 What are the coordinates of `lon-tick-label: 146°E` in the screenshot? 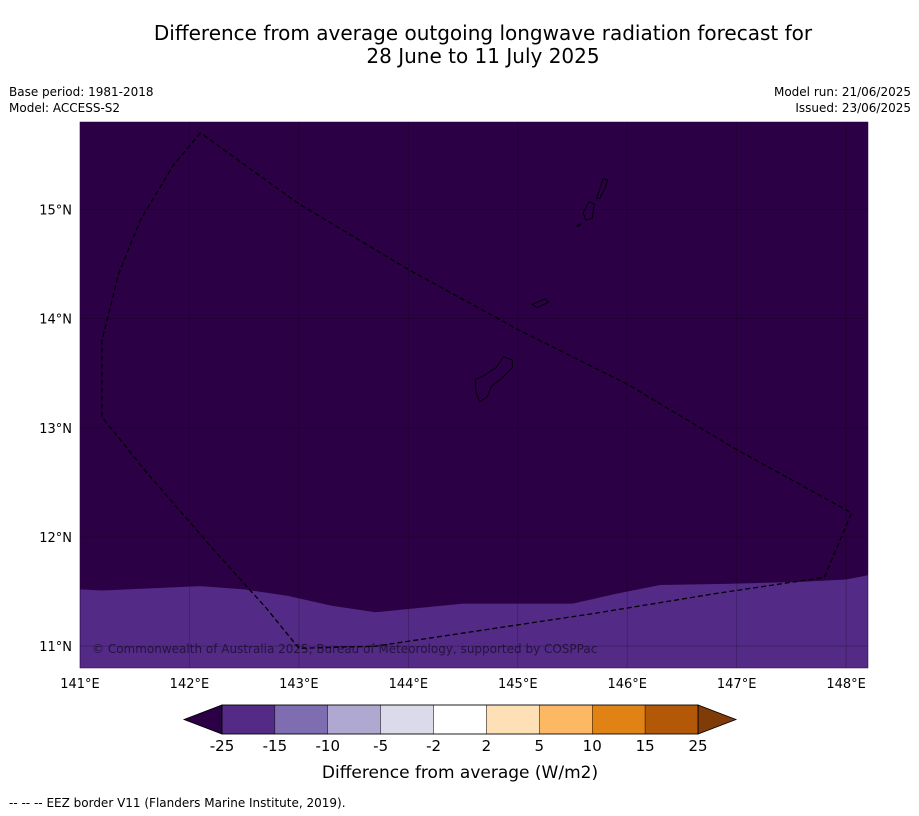 It's located at (627, 684).